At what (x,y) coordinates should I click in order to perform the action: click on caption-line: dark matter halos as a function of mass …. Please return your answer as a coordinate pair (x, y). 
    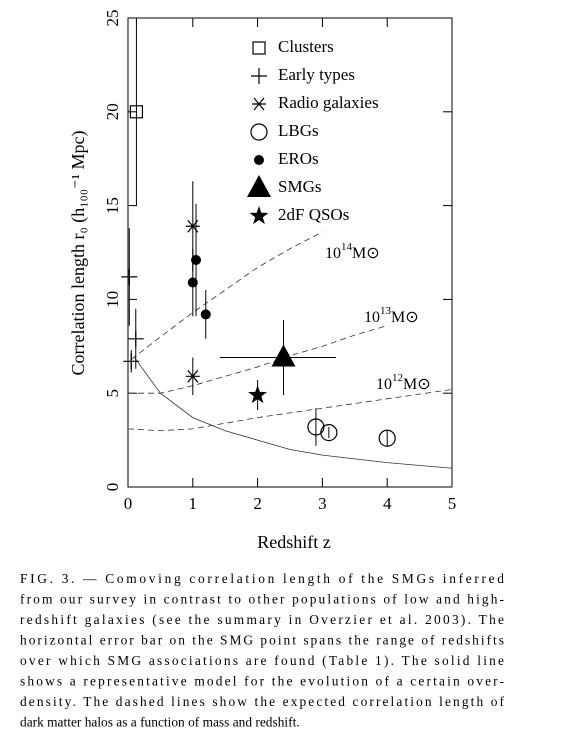
    Looking at the image, I should click on (160, 722).